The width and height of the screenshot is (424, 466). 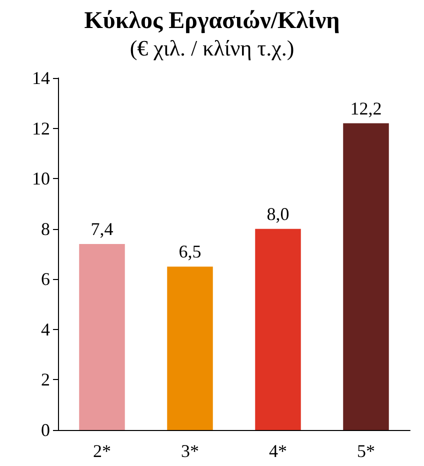 I want to click on y-tick-label: 8, so click(x=45, y=228).